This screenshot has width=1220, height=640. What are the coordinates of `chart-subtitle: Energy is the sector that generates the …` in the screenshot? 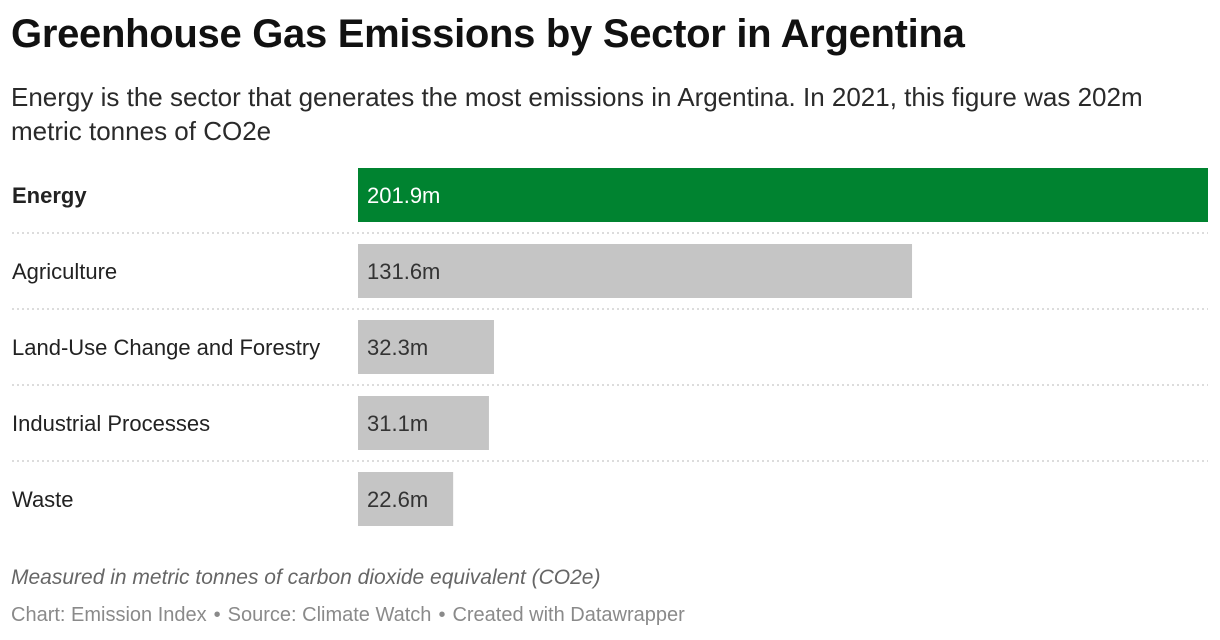 It's located at (577, 114).